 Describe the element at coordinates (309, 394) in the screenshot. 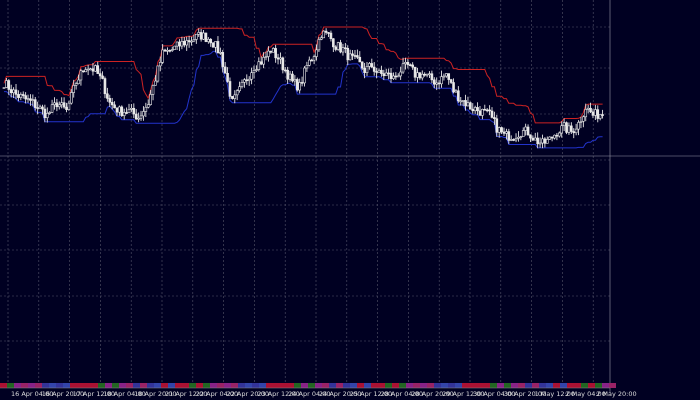

I see `x-tick-label: 24 Apr 04:00` at that location.